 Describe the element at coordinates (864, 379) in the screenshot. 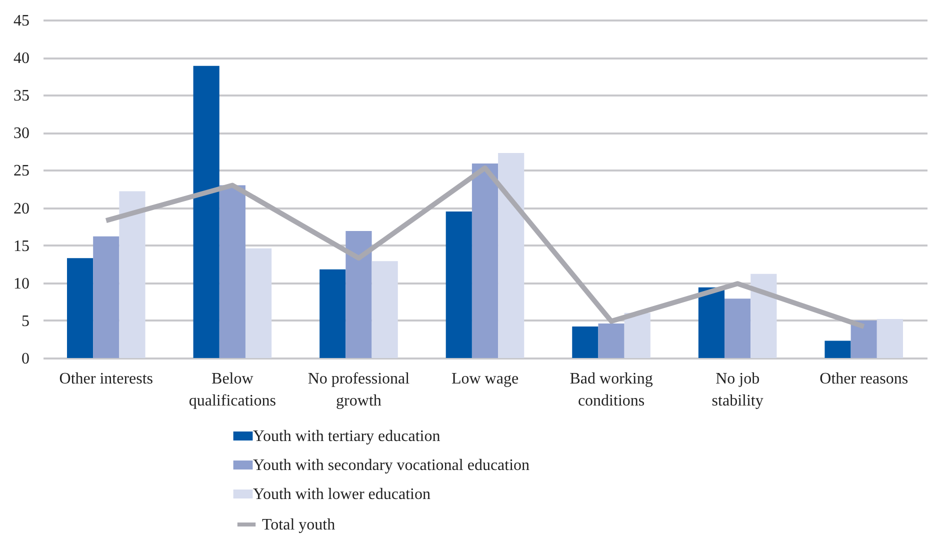

I see `x-tick-label: Other reasons` at that location.